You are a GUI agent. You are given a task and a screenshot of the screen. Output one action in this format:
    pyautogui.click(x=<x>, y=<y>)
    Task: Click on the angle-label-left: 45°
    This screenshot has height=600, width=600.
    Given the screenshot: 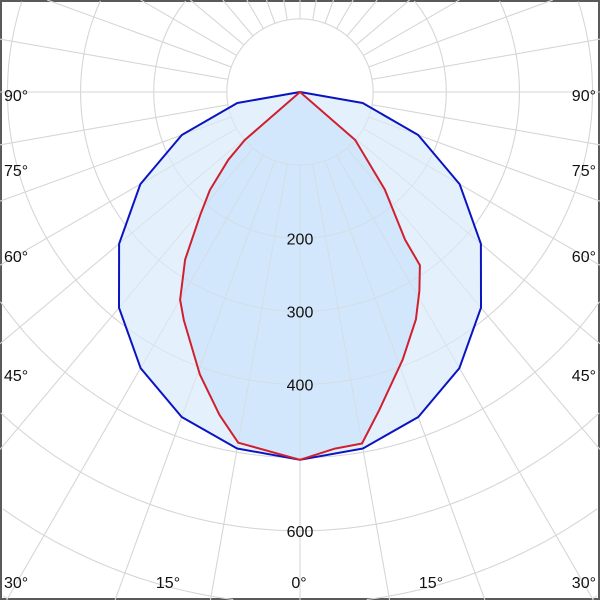 What is the action you would take?
    pyautogui.click(x=16, y=376)
    